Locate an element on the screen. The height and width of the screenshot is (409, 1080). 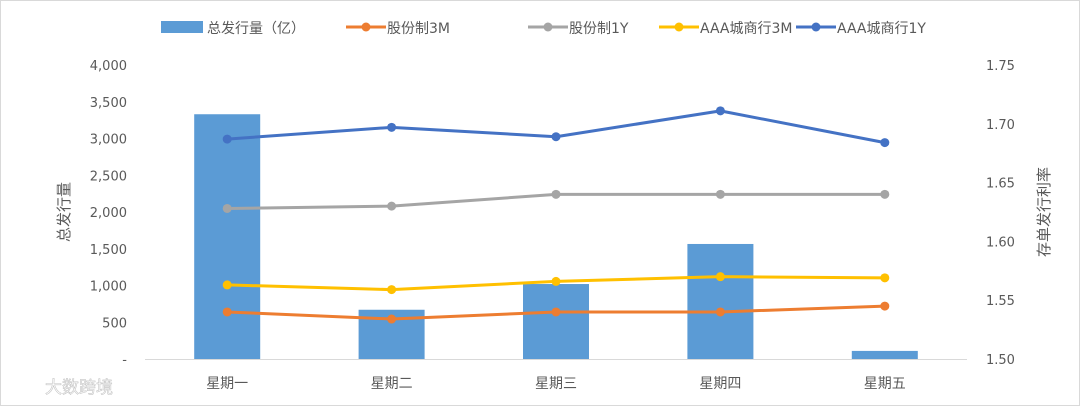
x-tick-label: 星期五 is located at coordinates (885, 384).